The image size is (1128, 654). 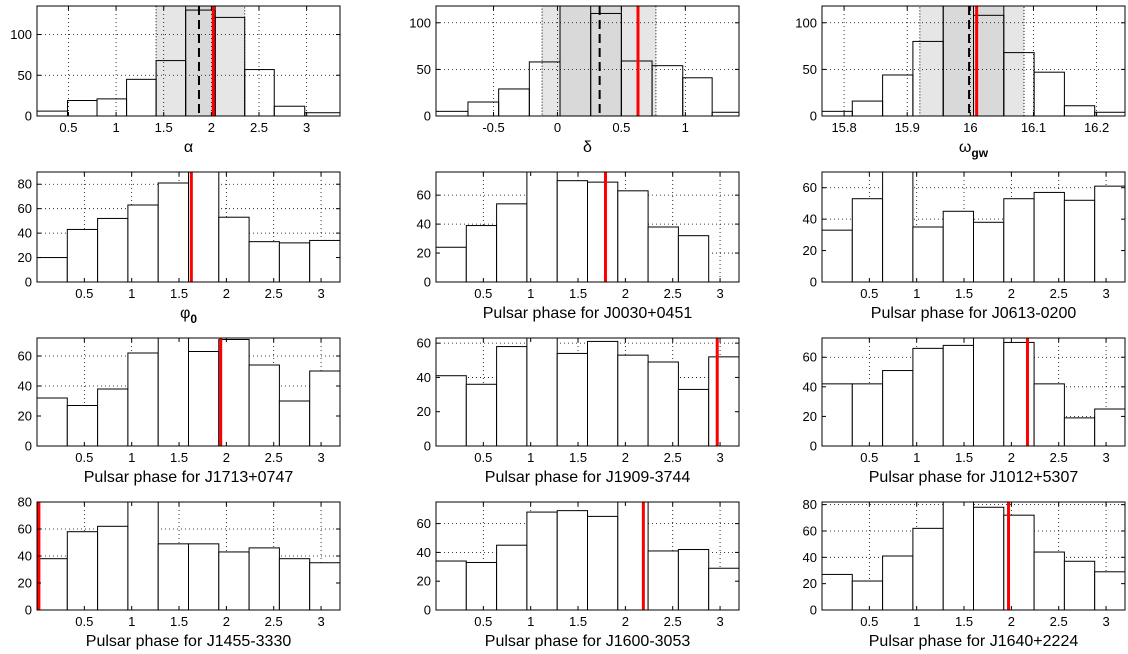 What do you see at coordinates (974, 313) in the screenshot?
I see `x-axis-label: Pulsar phase for J0613-0200` at bounding box center [974, 313].